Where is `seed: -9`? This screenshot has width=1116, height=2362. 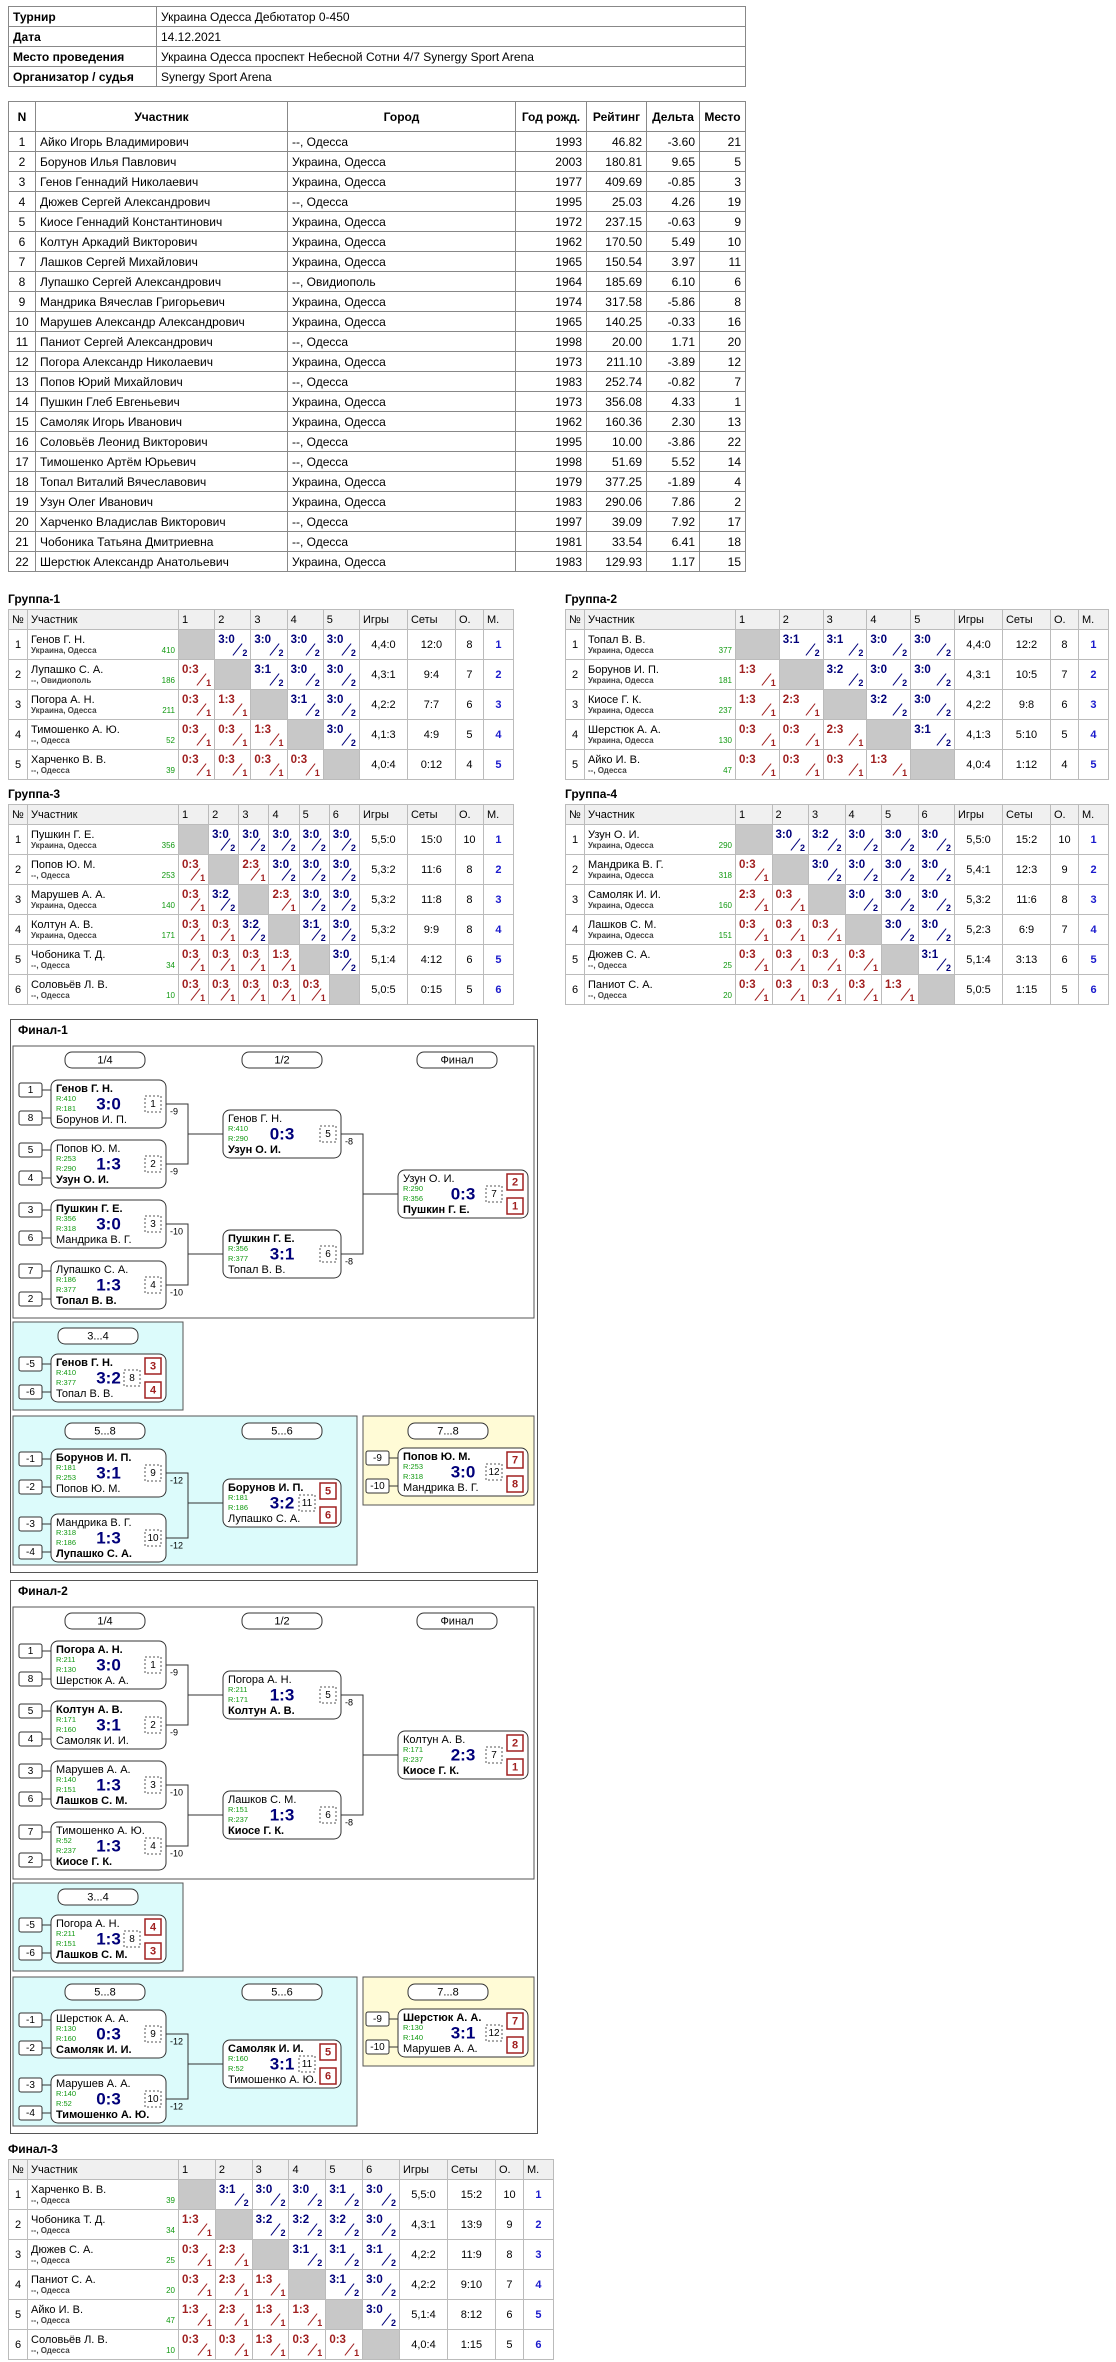
seed: -9 is located at coordinates (377, 2019).